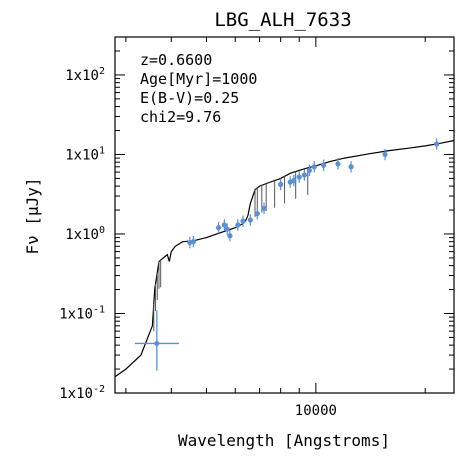 The height and width of the screenshot is (463, 463). What do you see at coordinates (32, 215) in the screenshot?
I see `y-axis-label: Fν [μJy]` at bounding box center [32, 215].